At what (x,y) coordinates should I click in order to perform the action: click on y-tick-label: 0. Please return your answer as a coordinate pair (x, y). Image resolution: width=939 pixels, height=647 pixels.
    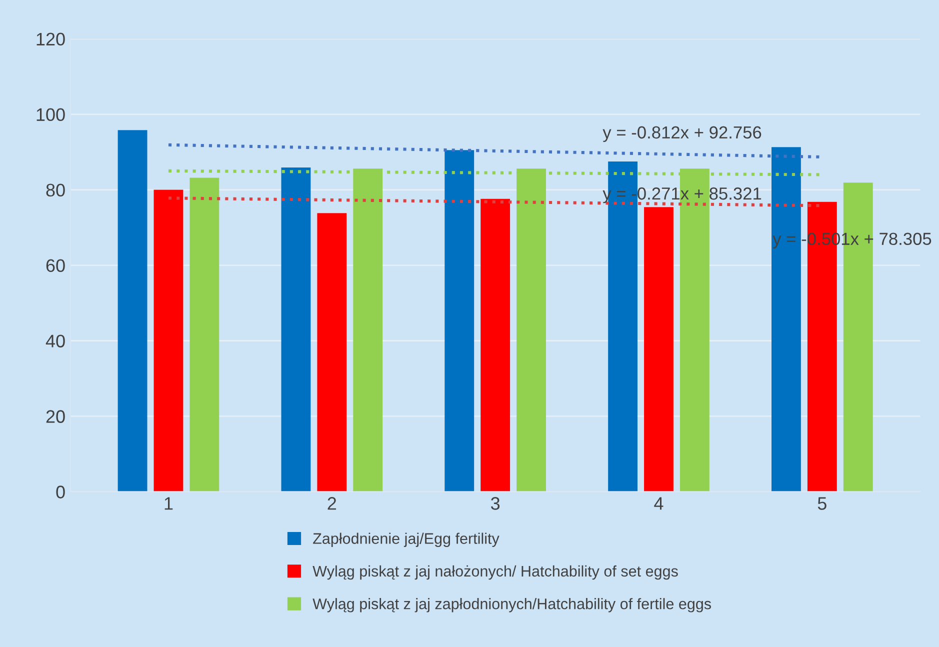
    Looking at the image, I should click on (60, 492).